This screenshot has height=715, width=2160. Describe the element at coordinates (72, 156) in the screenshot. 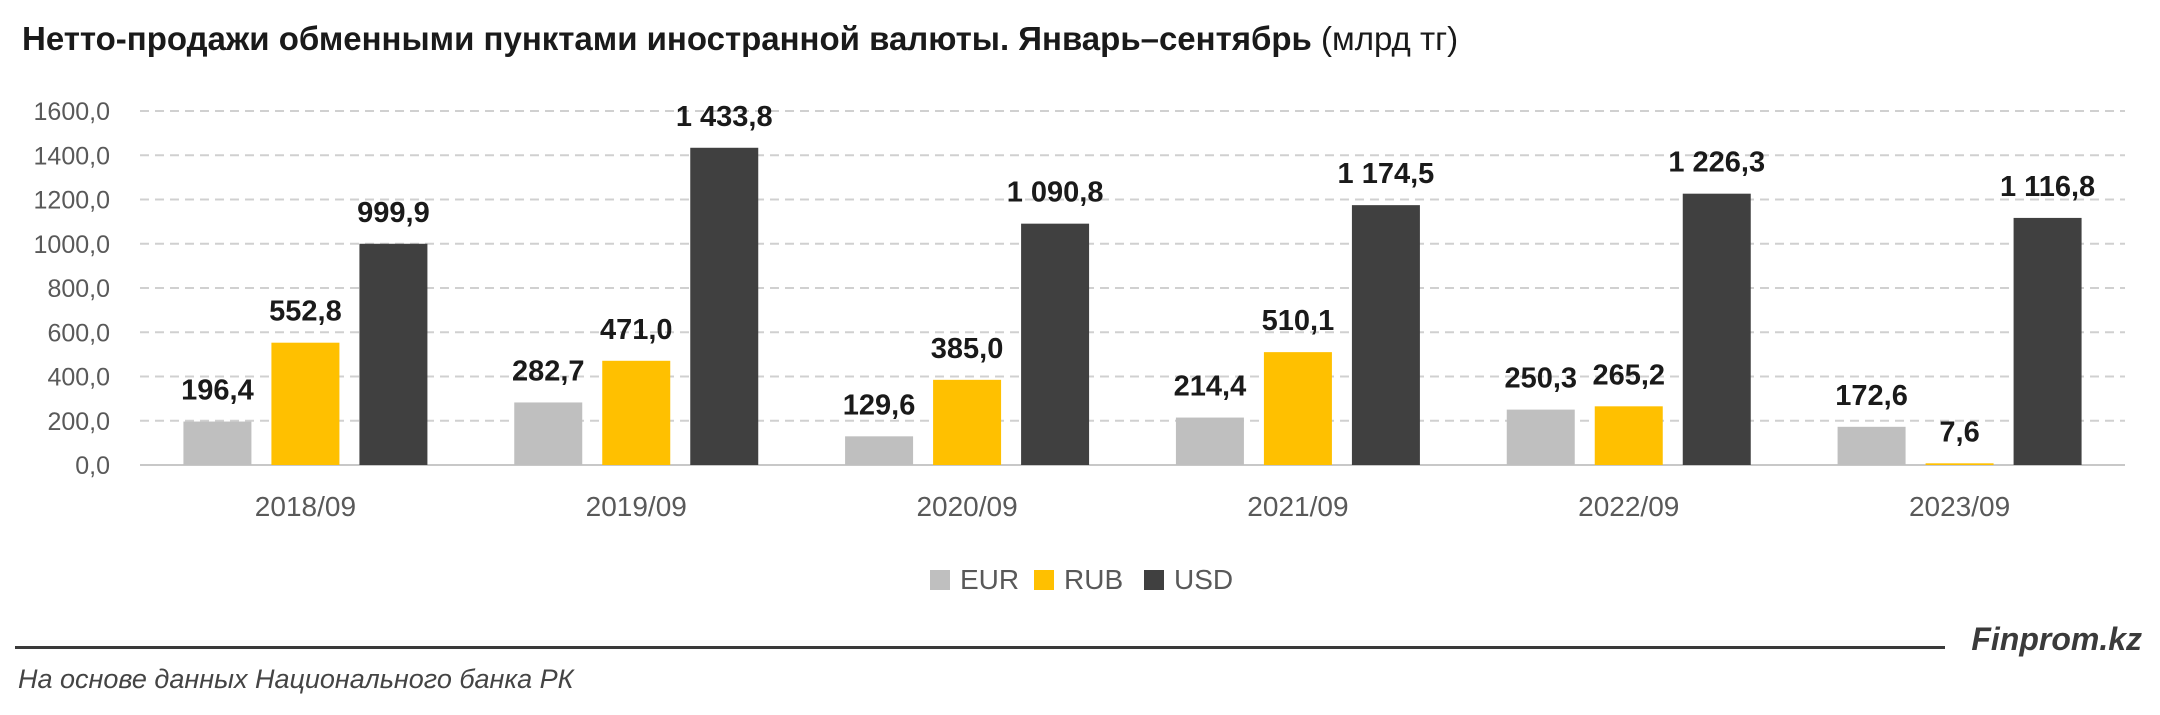

I see `y-tick-label: 1400,0` at that location.